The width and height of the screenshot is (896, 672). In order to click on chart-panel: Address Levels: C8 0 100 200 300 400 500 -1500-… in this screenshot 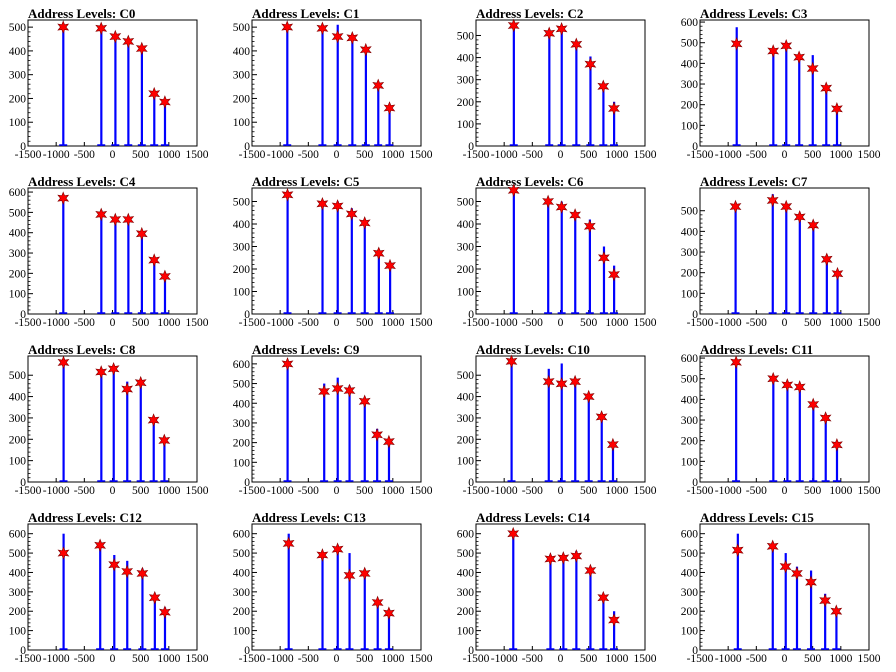, I will do `click(112, 420)`.